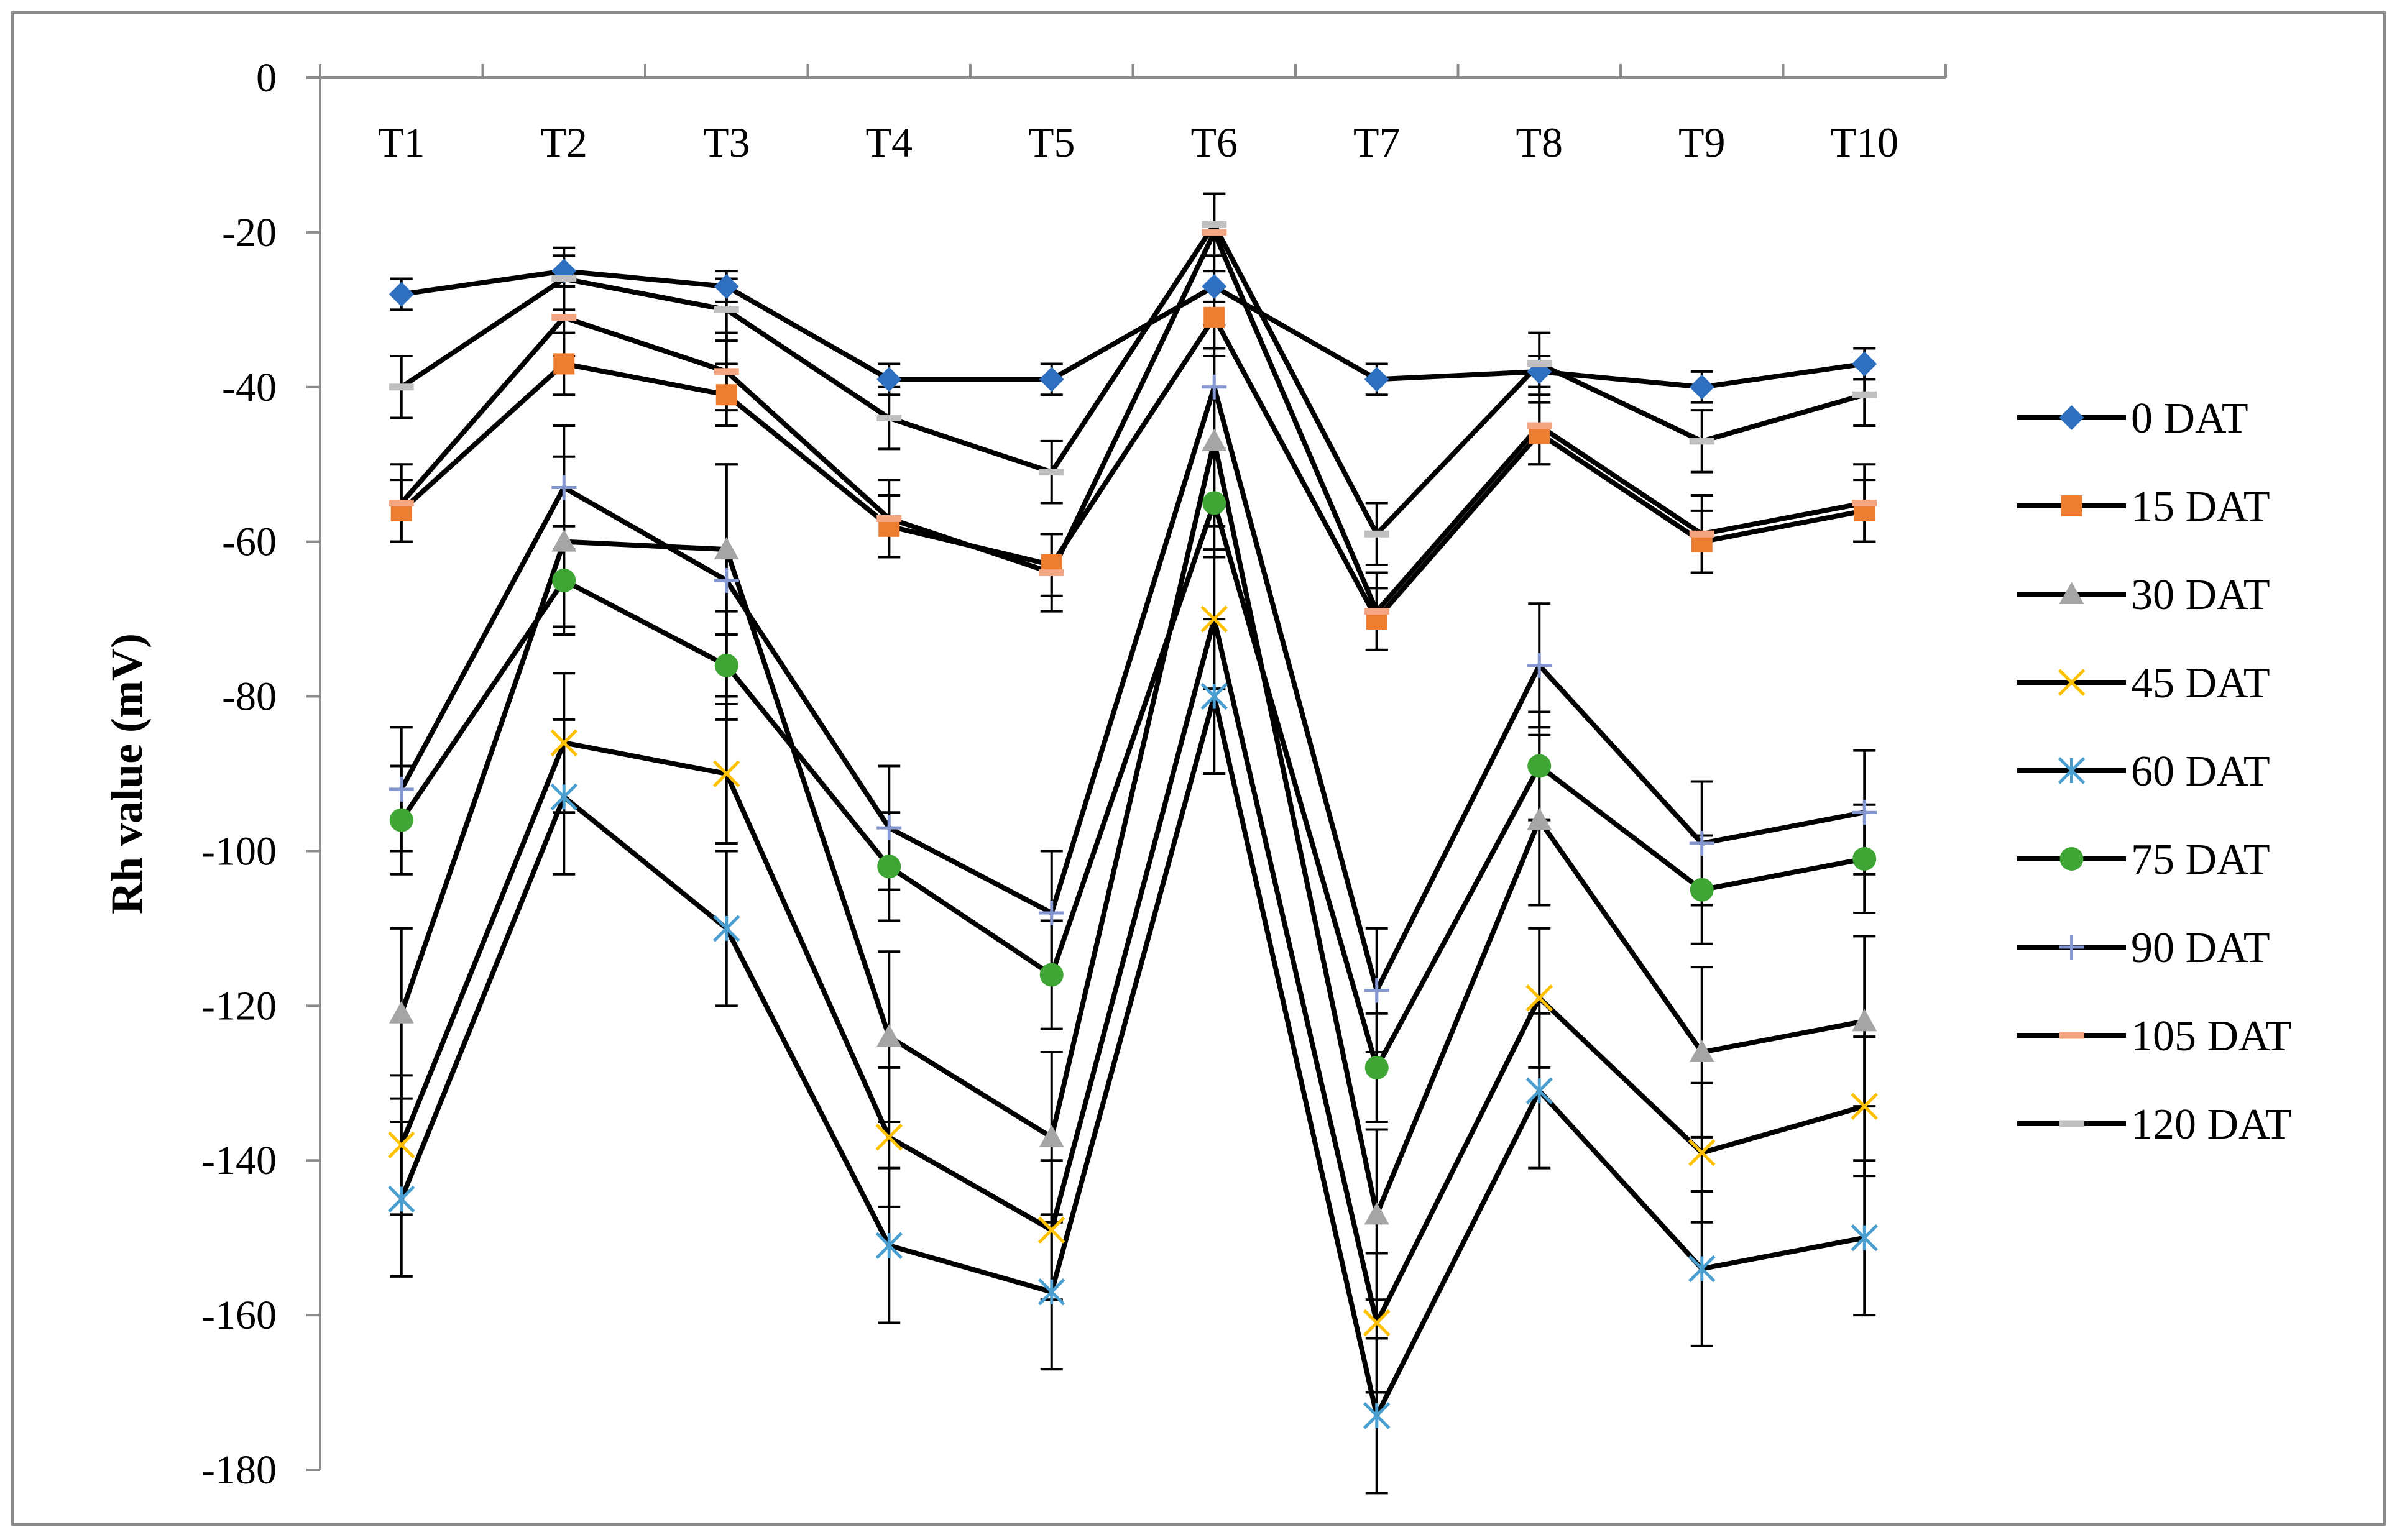 The width and height of the screenshot is (2397, 1540). I want to click on x-category-label: T5, so click(1051, 143).